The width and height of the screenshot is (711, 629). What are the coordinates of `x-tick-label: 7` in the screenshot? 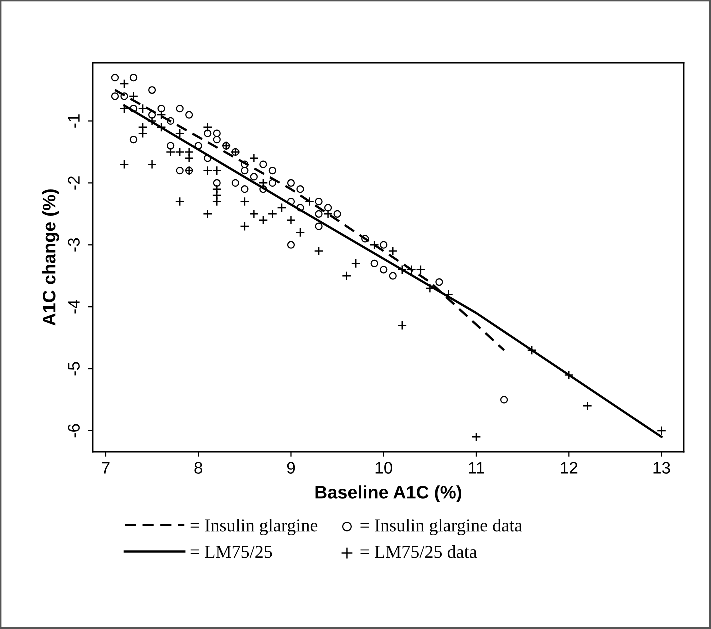 It's located at (106, 468).